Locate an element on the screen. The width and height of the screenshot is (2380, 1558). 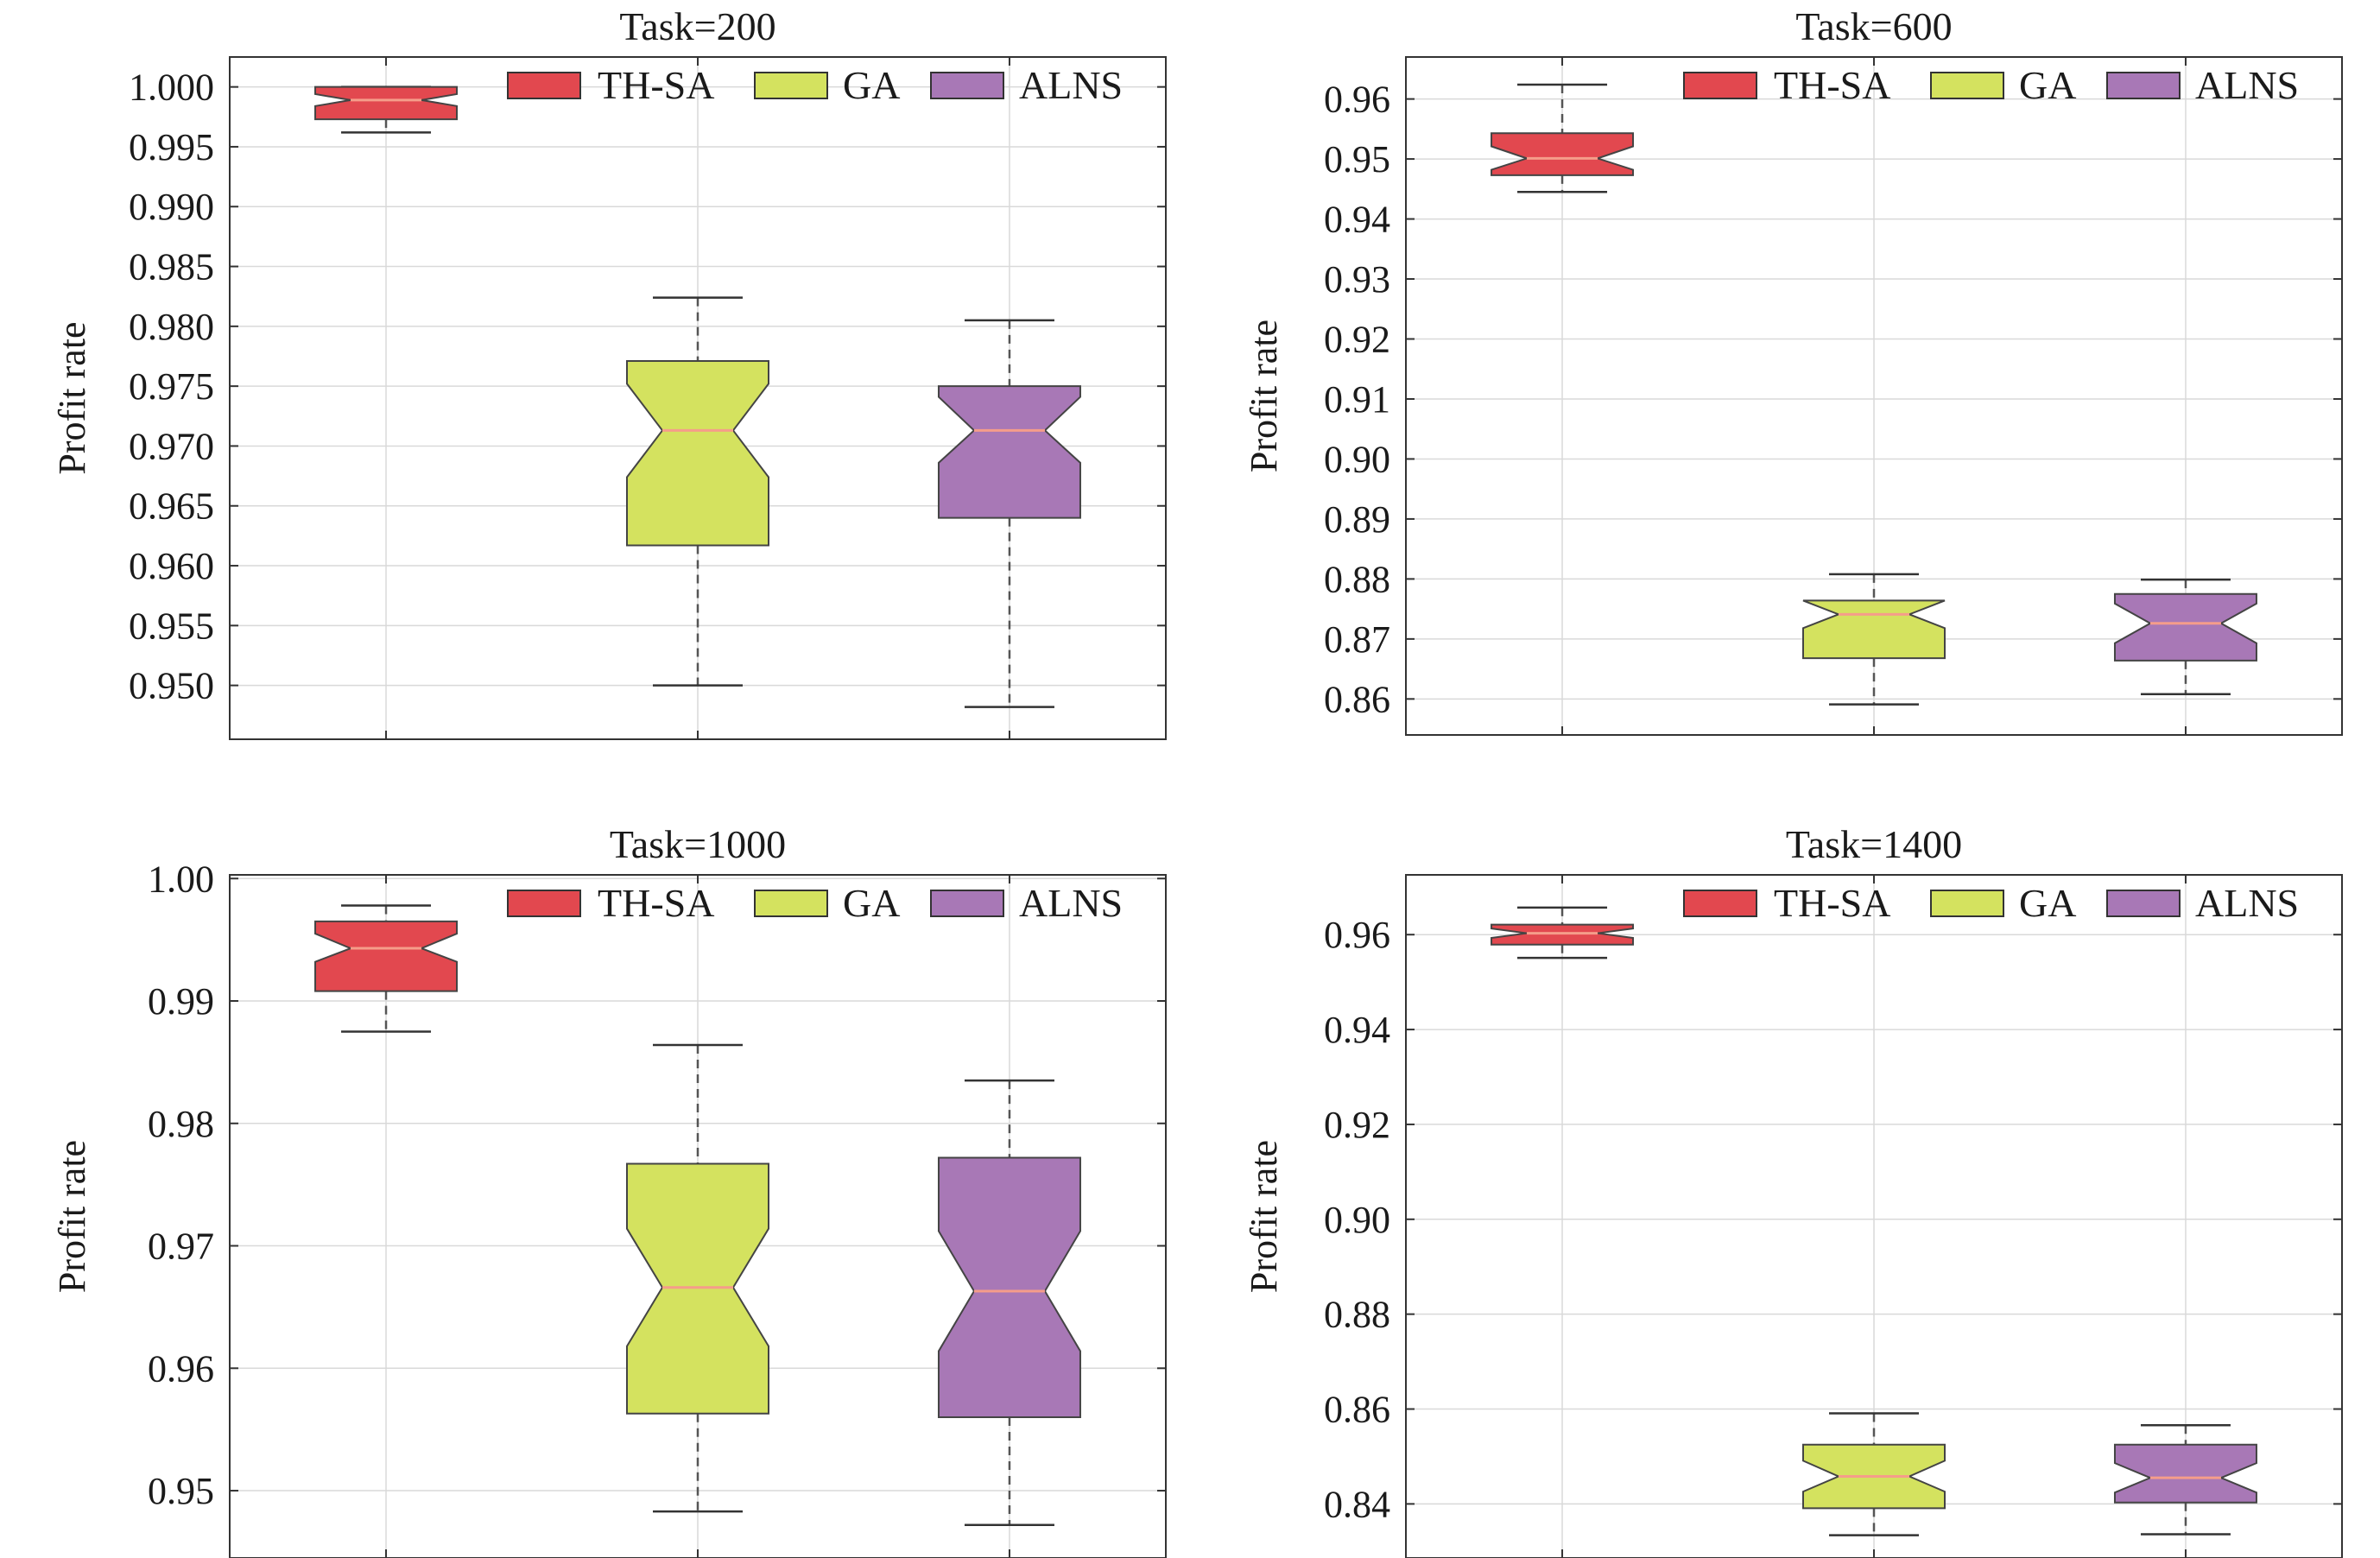
y-tick-label: 0.955 is located at coordinates (172, 626).